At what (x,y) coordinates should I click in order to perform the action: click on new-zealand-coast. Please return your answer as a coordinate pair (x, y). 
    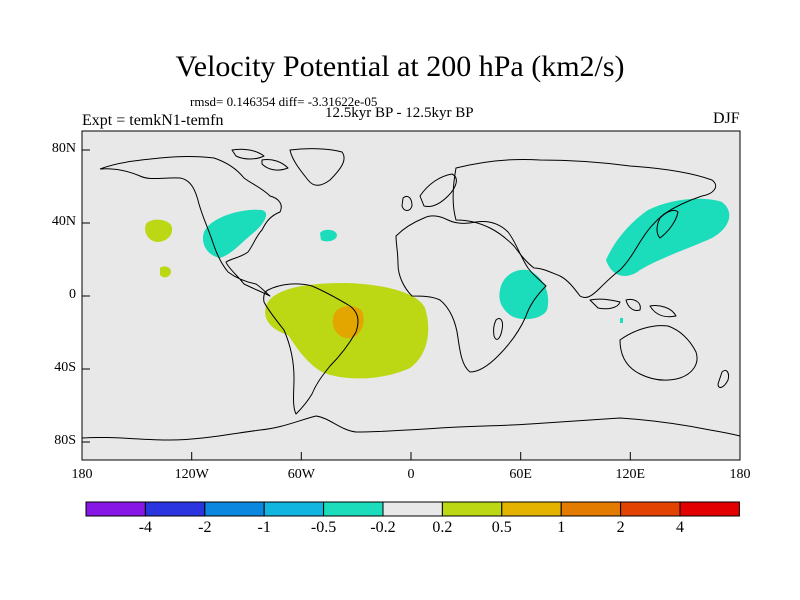
    Looking at the image, I should click on (723, 378).